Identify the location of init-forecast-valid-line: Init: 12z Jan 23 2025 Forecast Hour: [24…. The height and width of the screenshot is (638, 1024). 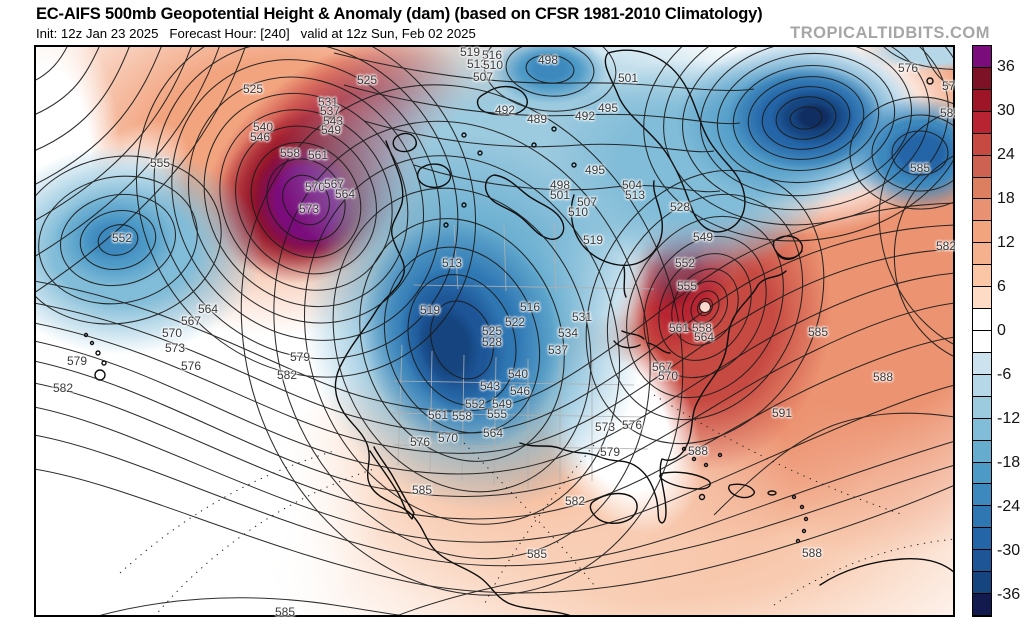
(256, 33).